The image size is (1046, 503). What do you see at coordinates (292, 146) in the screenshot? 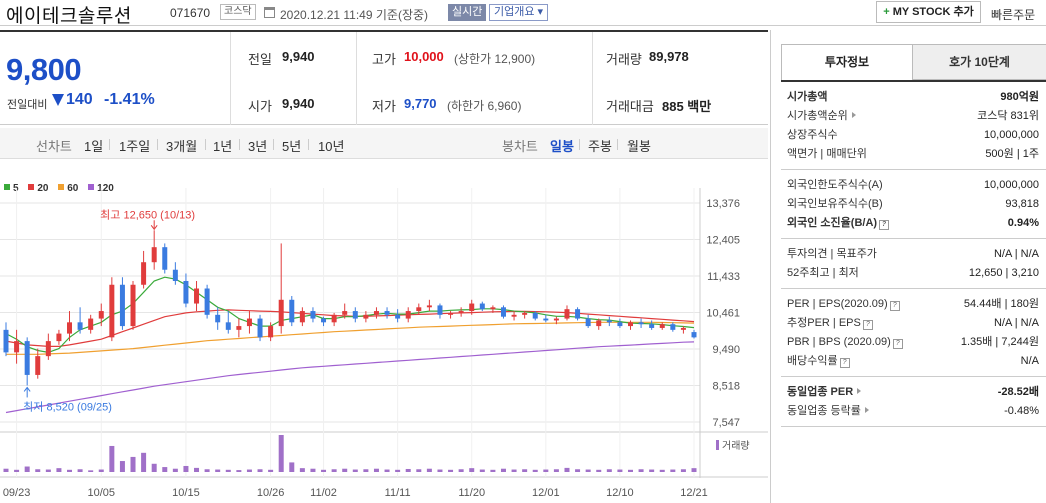
I see `tab-5year: 5년` at bounding box center [292, 146].